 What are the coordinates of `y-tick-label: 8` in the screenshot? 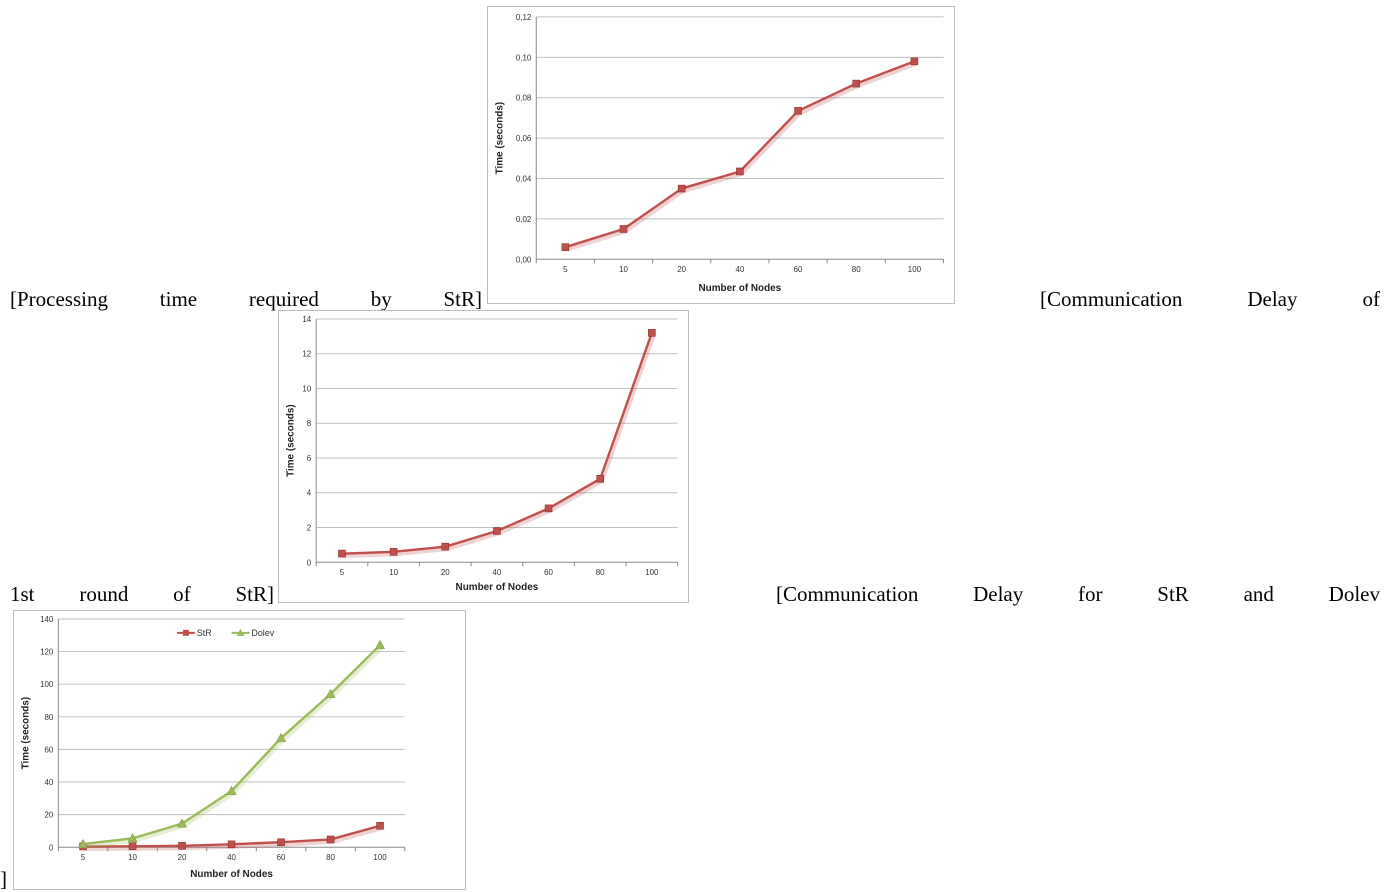 It's located at (309, 423).